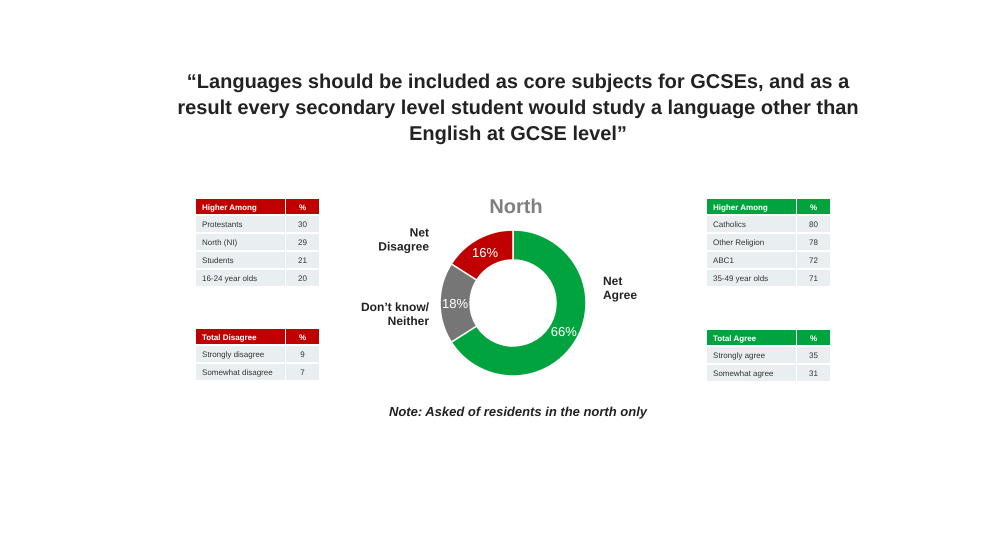  What do you see at coordinates (233, 354) in the screenshot?
I see `category-label: Strongly disagree` at bounding box center [233, 354].